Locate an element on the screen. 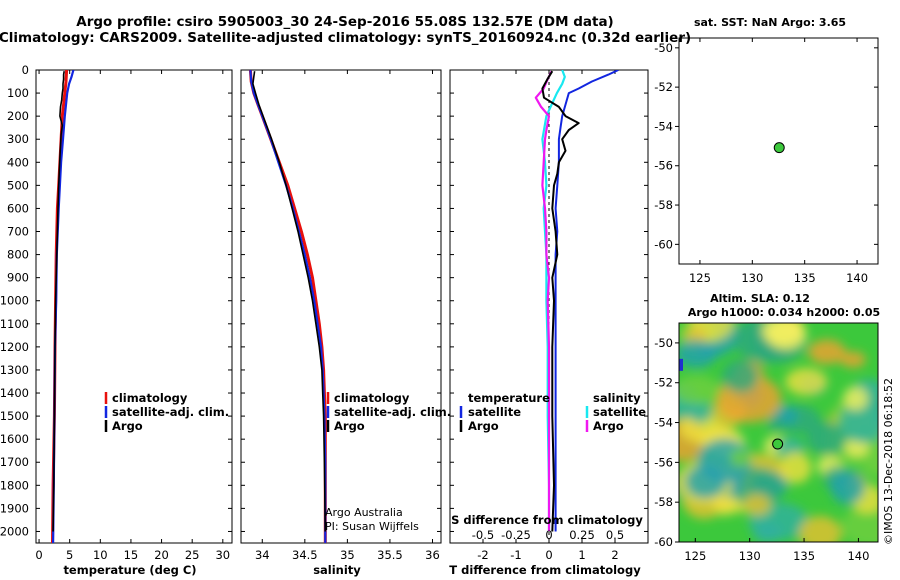 This screenshot has height=580, width=900. argo-location-point is located at coordinates (778, 444).